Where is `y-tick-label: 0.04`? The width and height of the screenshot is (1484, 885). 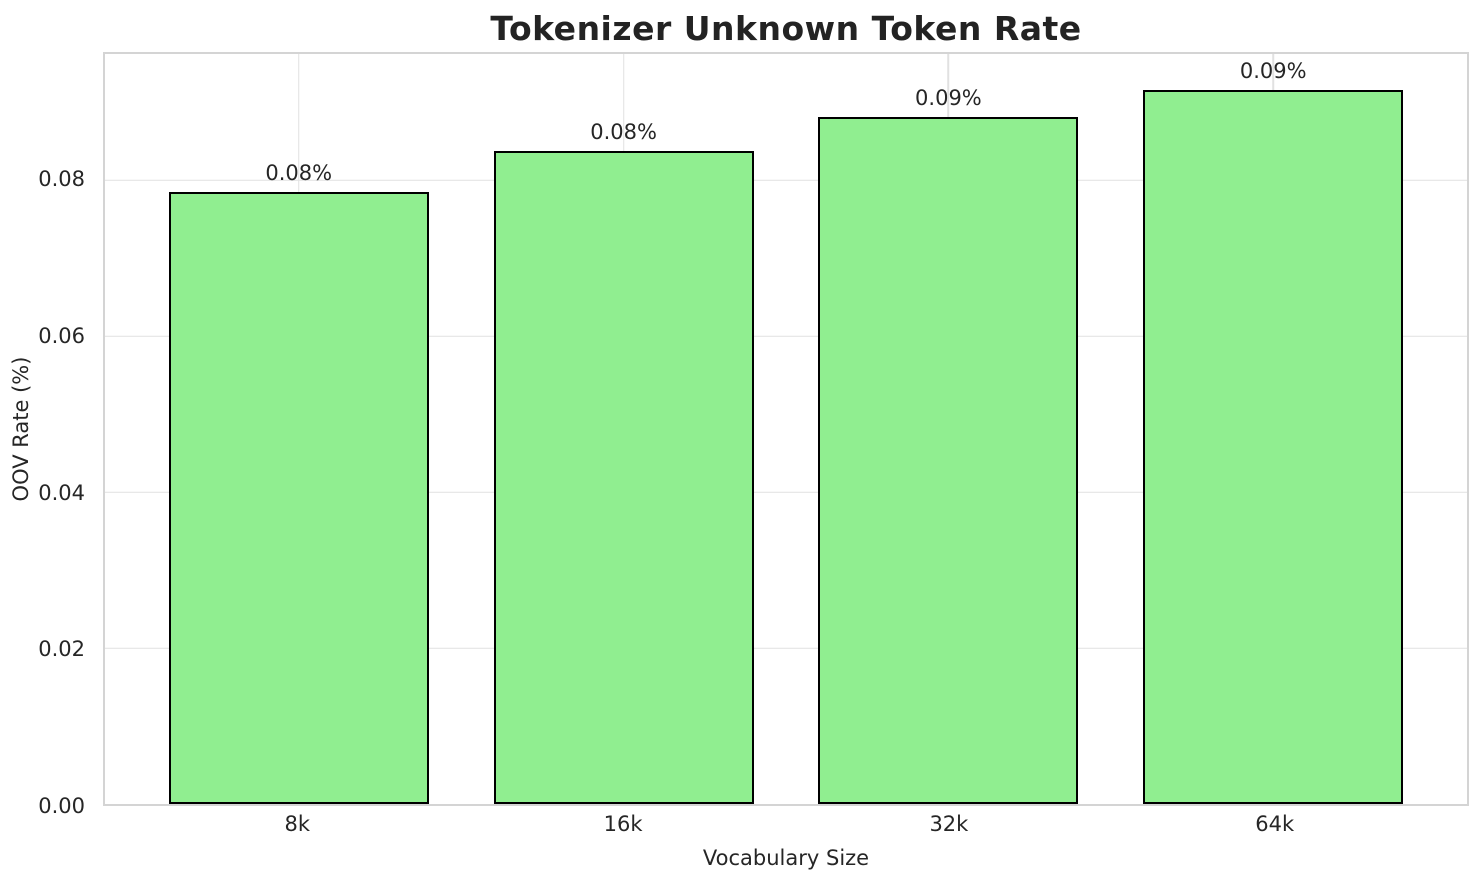
y-tick-label: 0.04 is located at coordinates (61, 492).